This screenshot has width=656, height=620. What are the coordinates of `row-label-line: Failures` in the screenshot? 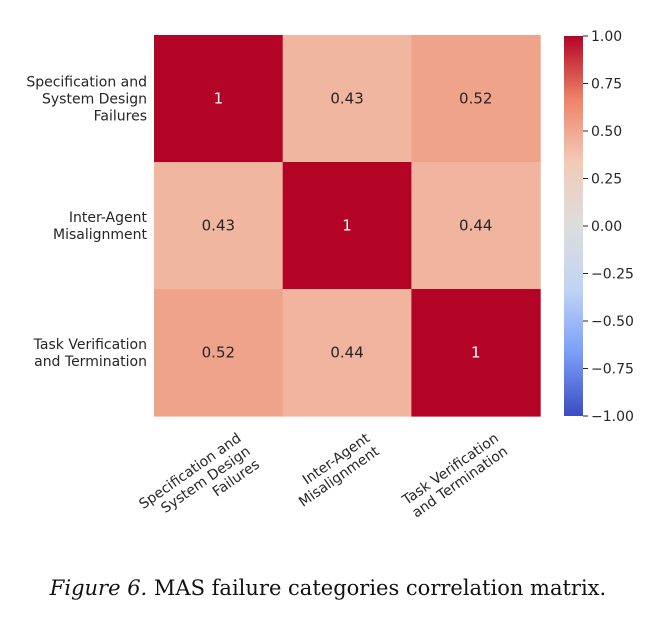 It's located at (120, 117).